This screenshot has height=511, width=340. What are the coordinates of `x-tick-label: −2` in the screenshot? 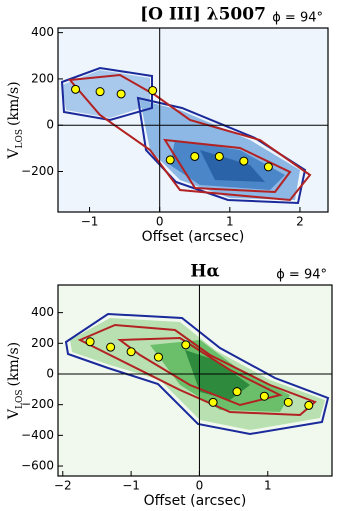 It's located at (63, 486).